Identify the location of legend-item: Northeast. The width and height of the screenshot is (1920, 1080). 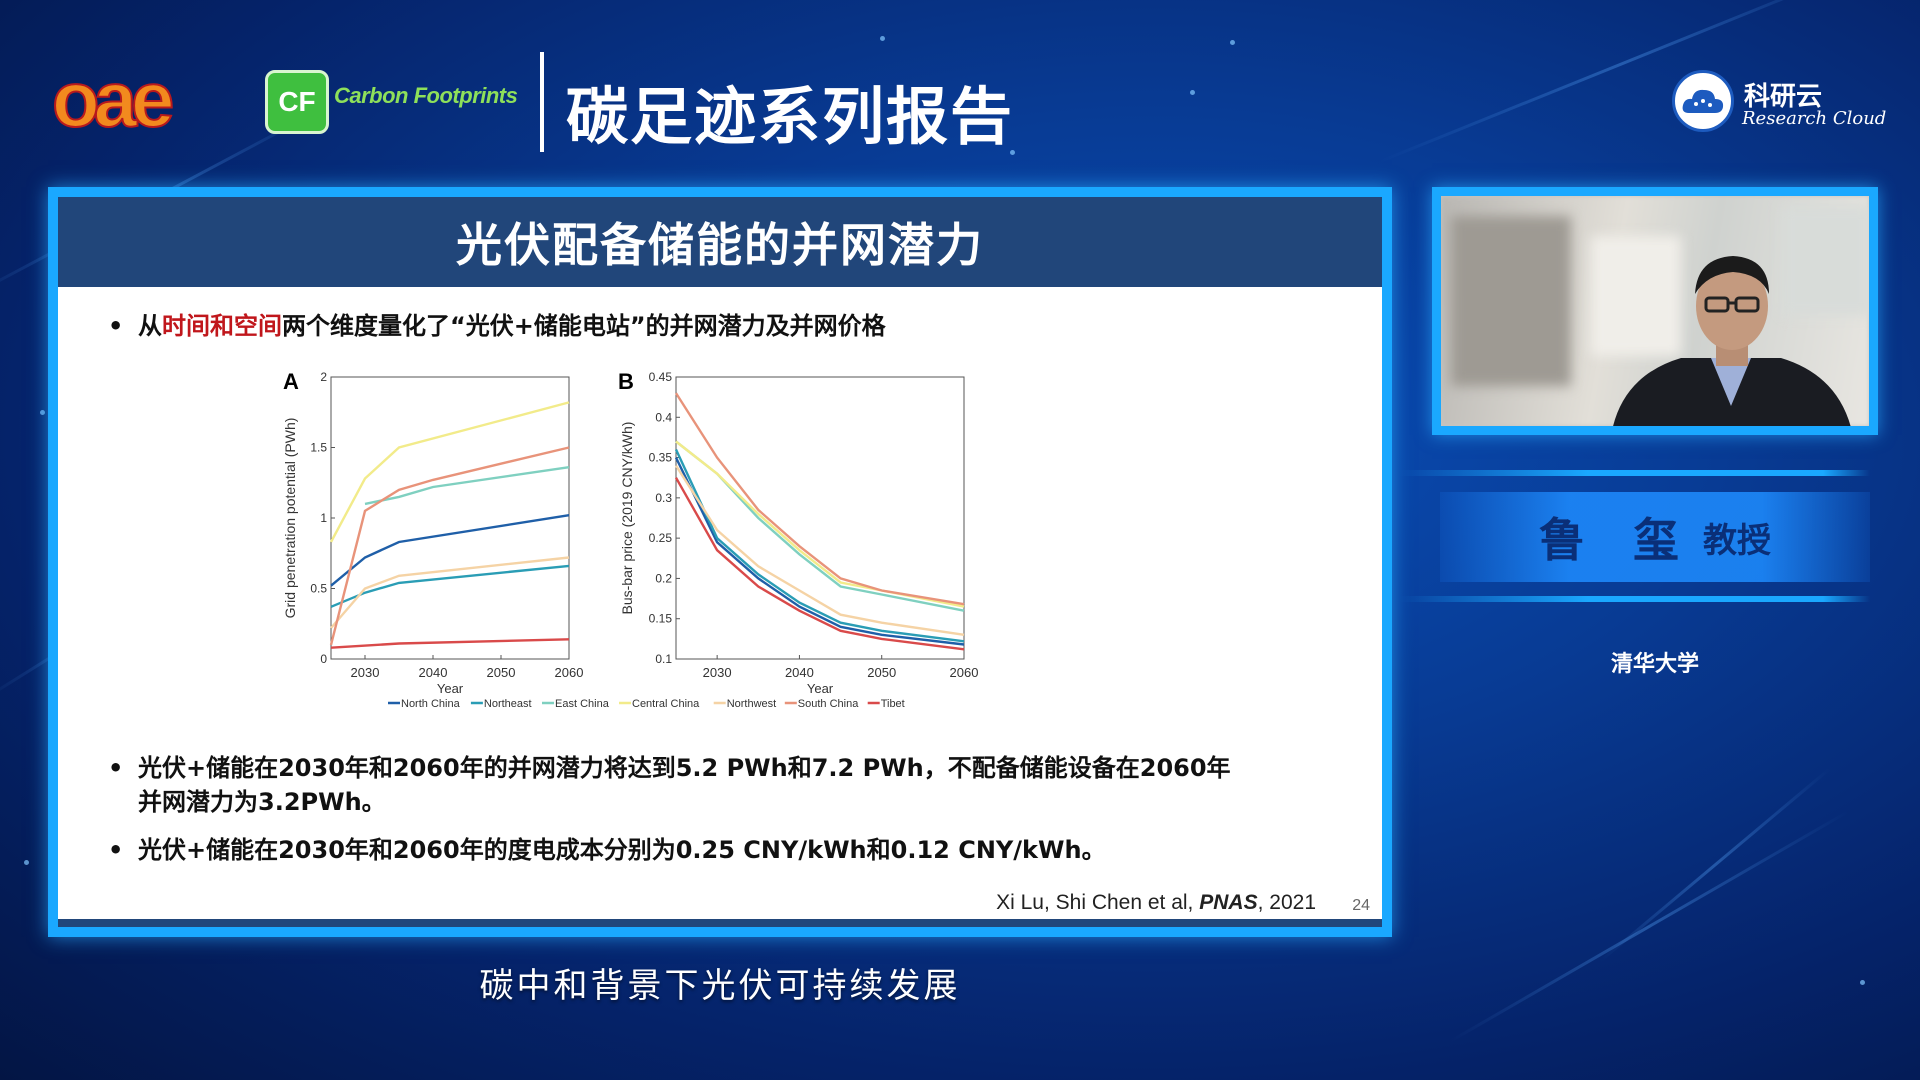
(508, 704).